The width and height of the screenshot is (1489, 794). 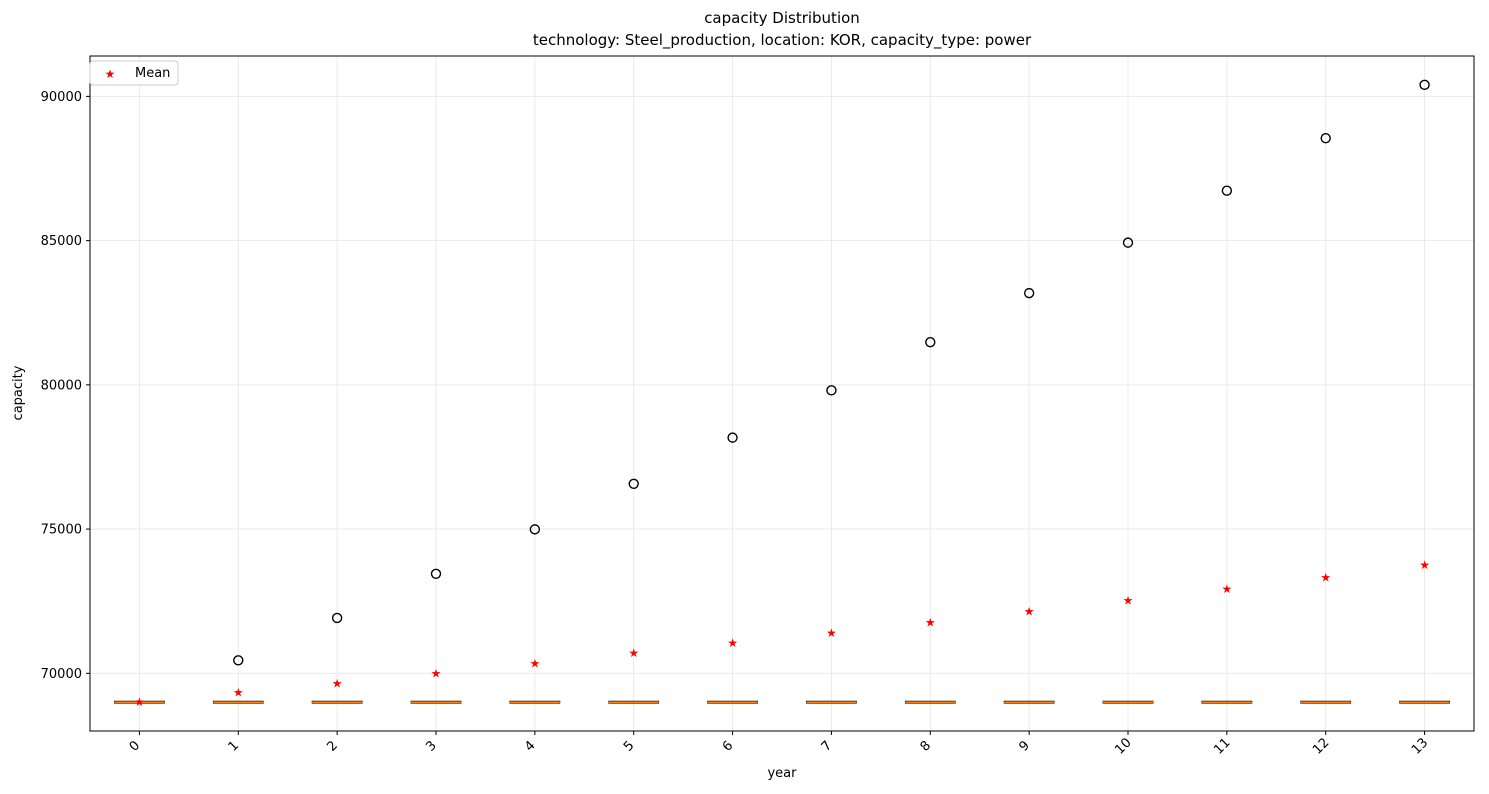 What do you see at coordinates (782, 18) in the screenshot?
I see `chart-title: capacity Distribution` at bounding box center [782, 18].